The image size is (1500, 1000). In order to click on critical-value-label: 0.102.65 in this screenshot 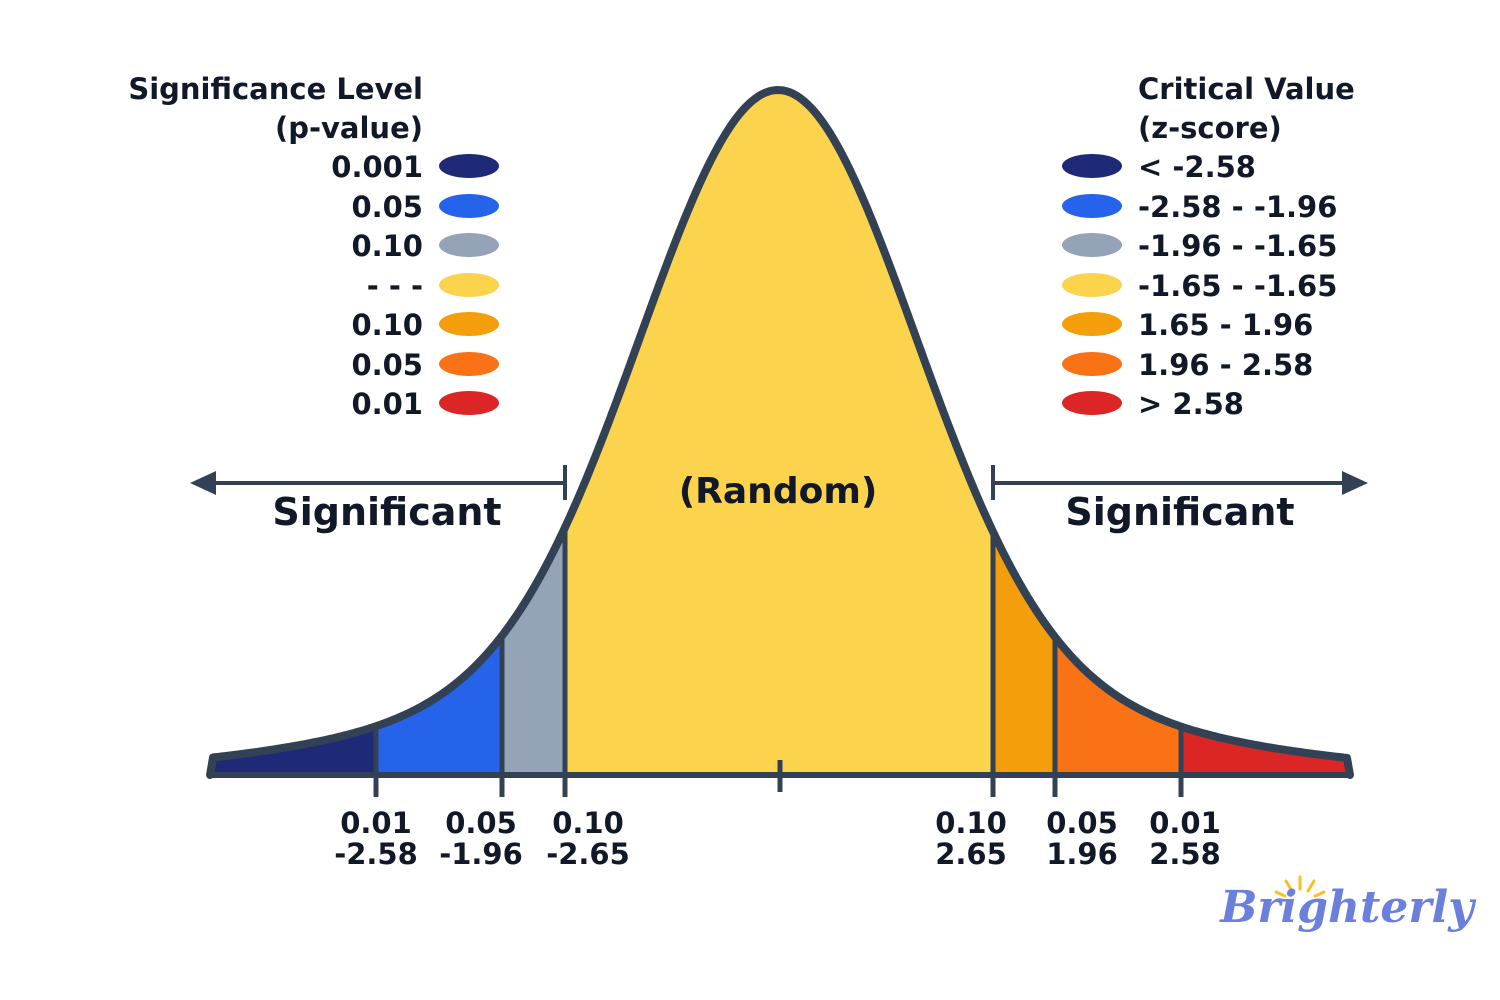, I will do `click(971, 838)`.